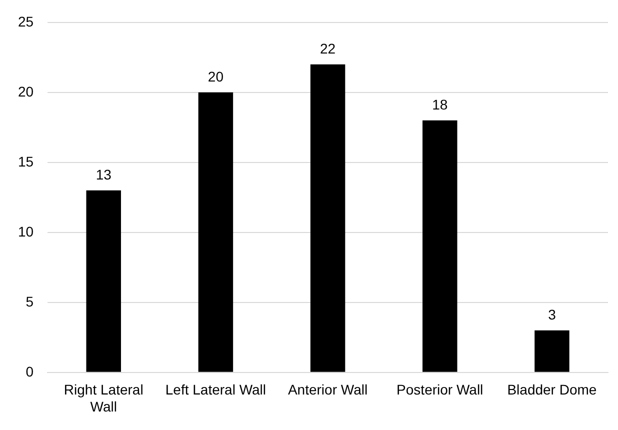  Describe the element at coordinates (552, 390) in the screenshot. I see `x-tick-label: Bladder Dome` at that location.